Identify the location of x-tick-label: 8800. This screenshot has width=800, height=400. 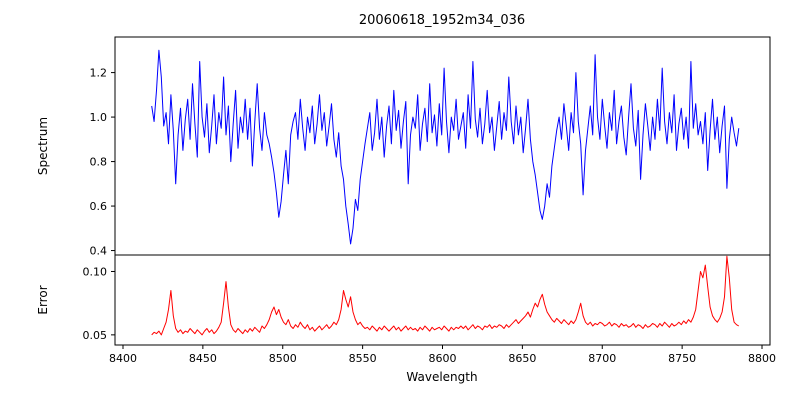
(762, 358).